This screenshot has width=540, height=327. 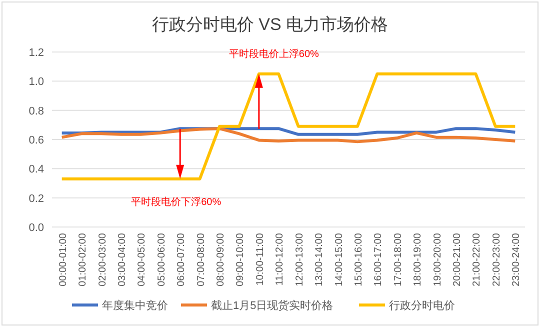 I want to click on xtick: 16:00-17:00, so click(x=378, y=259).